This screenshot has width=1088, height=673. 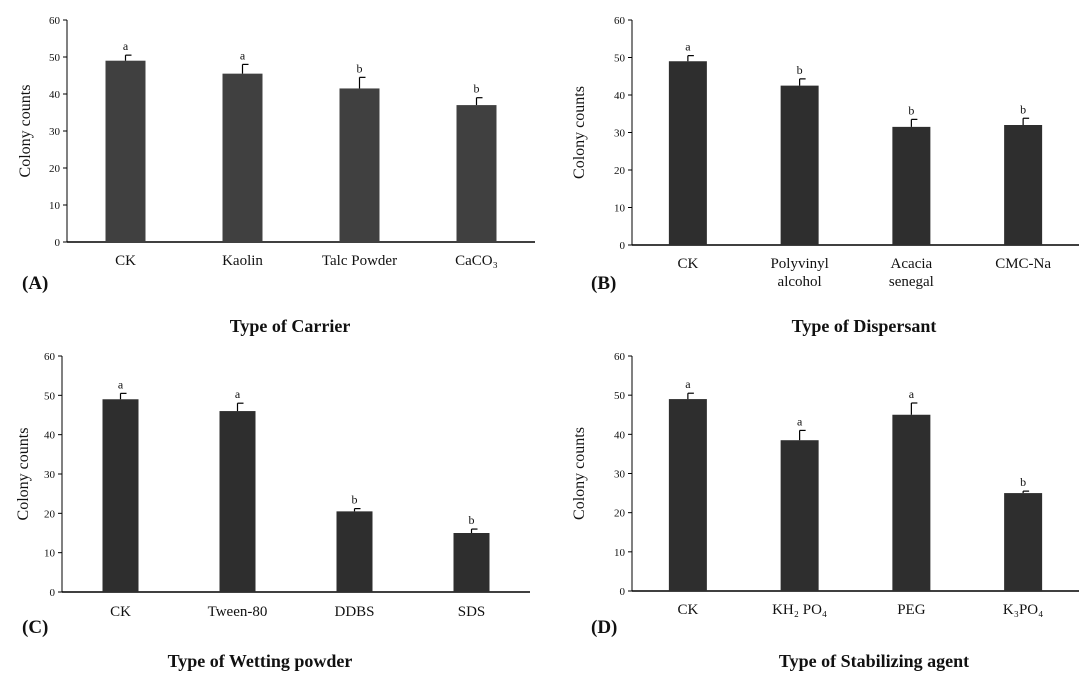 I want to click on category-label: Acacia senegal, so click(x=911, y=273).